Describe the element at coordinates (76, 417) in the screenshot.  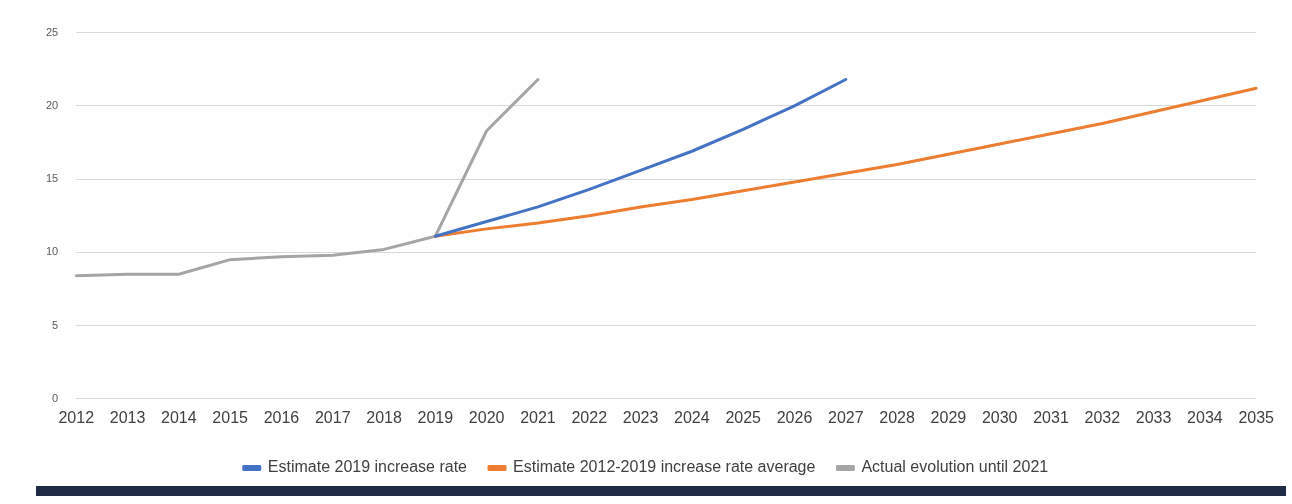
I see `x-tick-label: 2012` at that location.